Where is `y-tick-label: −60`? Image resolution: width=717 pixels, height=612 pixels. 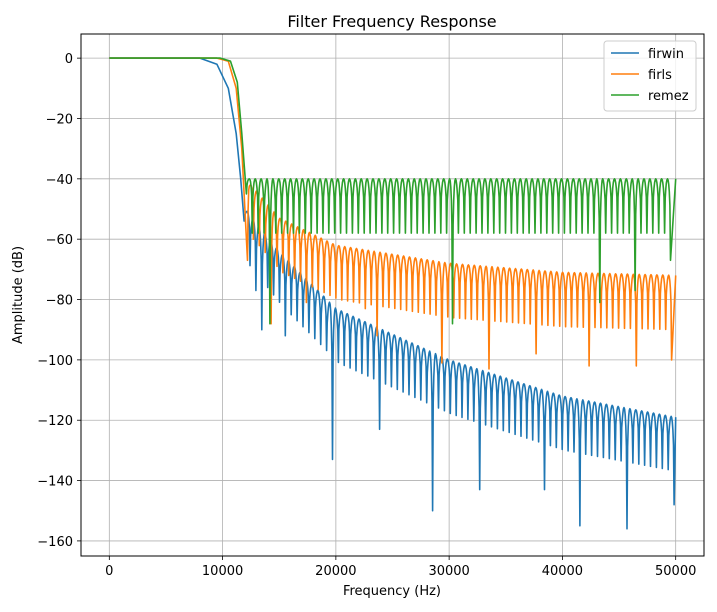
y-tick-label: −60 is located at coordinates (59, 240).